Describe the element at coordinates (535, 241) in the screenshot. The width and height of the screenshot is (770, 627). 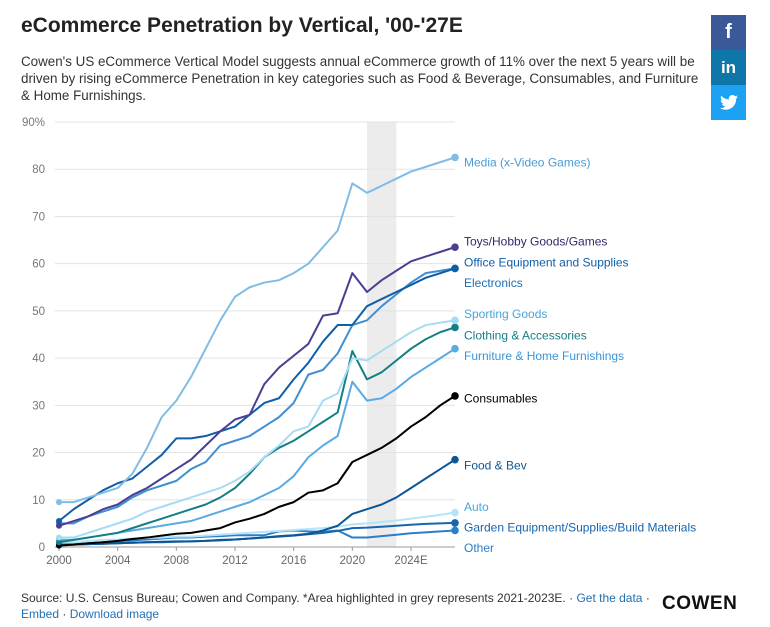
I see `series-label-toys-hobby-goods-games: Toys/Hobby Goods/Games` at that location.